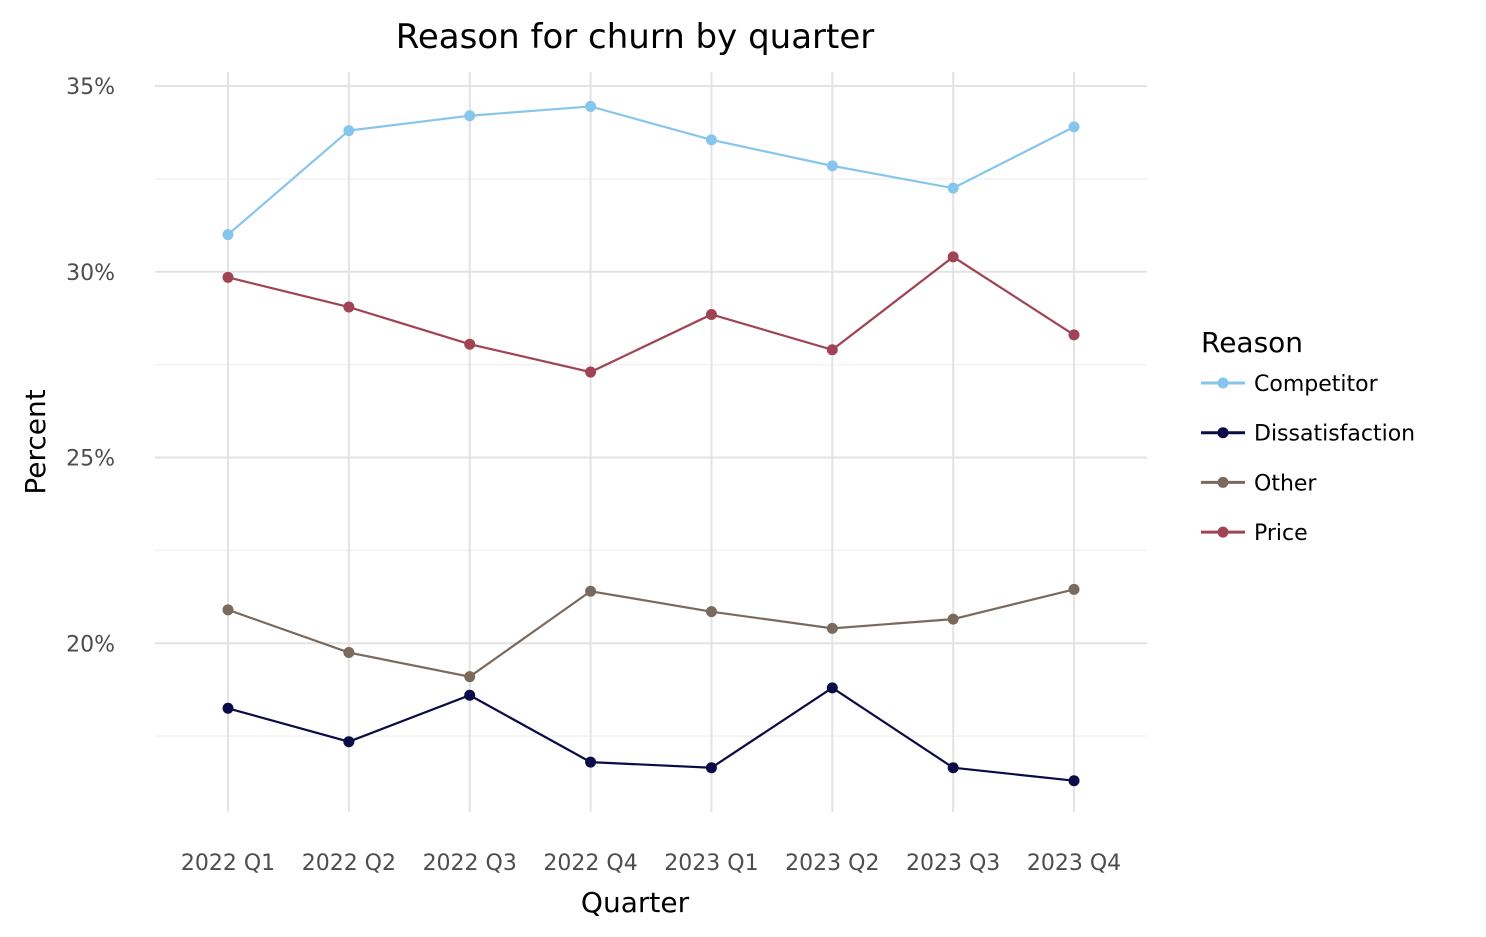 This screenshot has width=1486, height=937. I want to click on legend-label: Competitor, so click(1316, 384).